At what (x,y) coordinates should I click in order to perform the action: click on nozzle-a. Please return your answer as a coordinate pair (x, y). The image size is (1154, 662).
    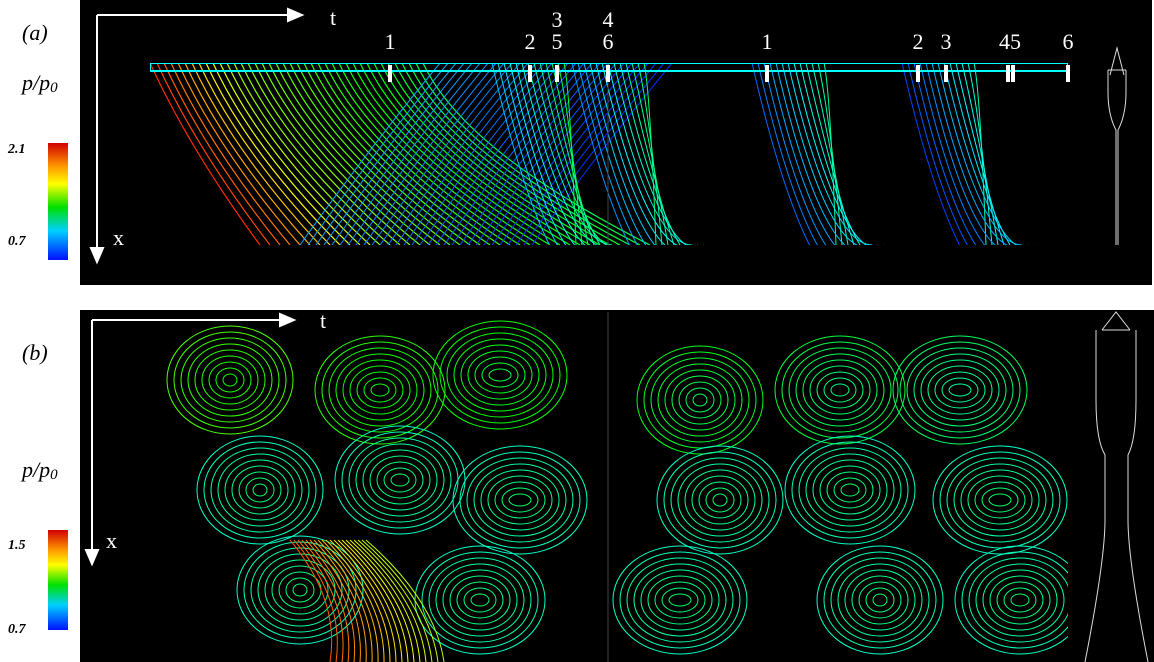
    Looking at the image, I should click on (1117, 145).